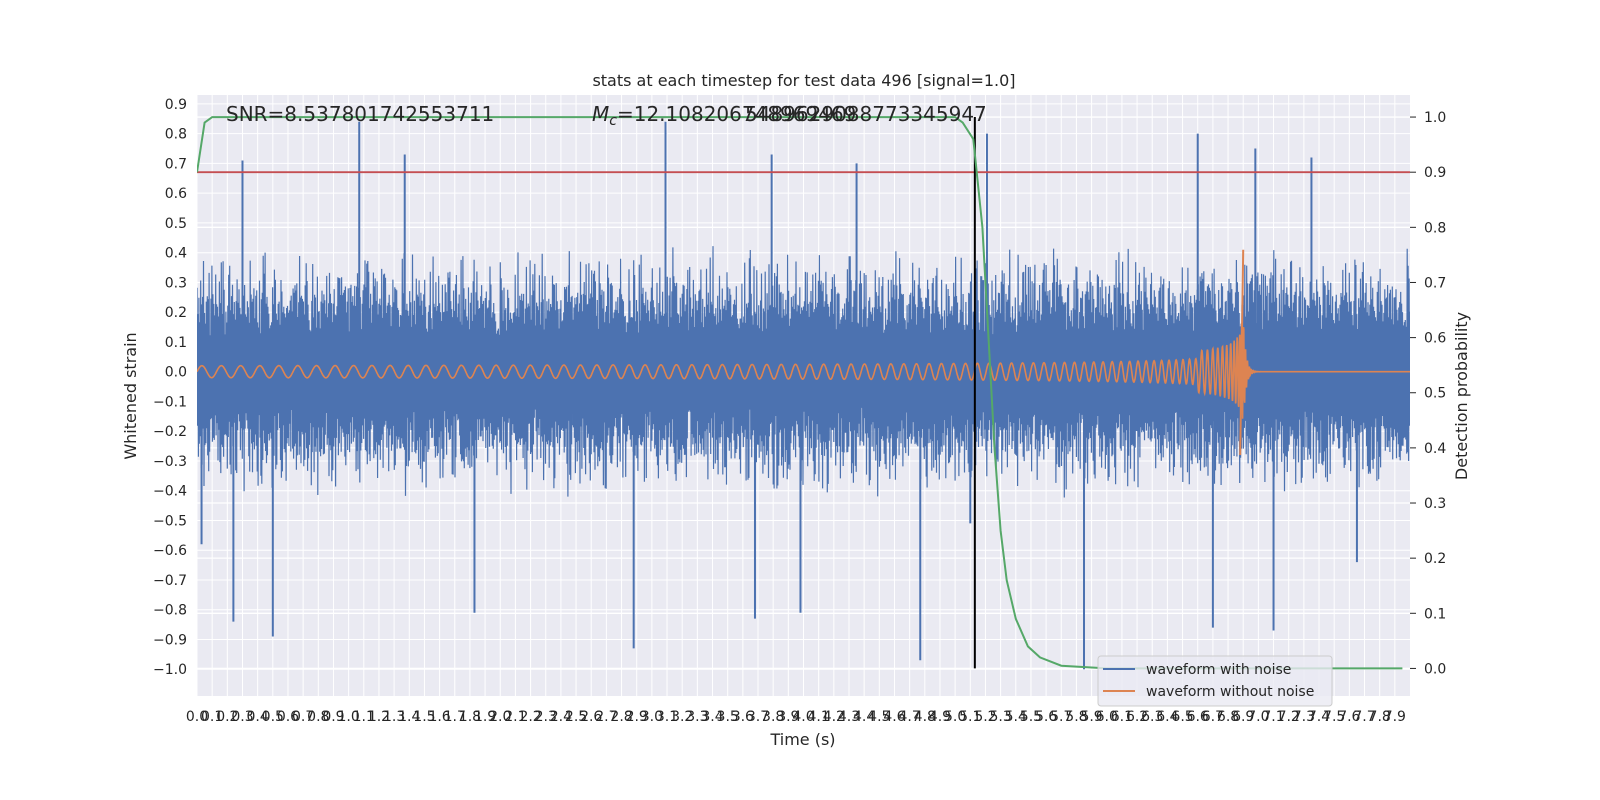 This screenshot has height=800, width=1600. I want to click on x-tick-label: 0.8, so click(318, 717).